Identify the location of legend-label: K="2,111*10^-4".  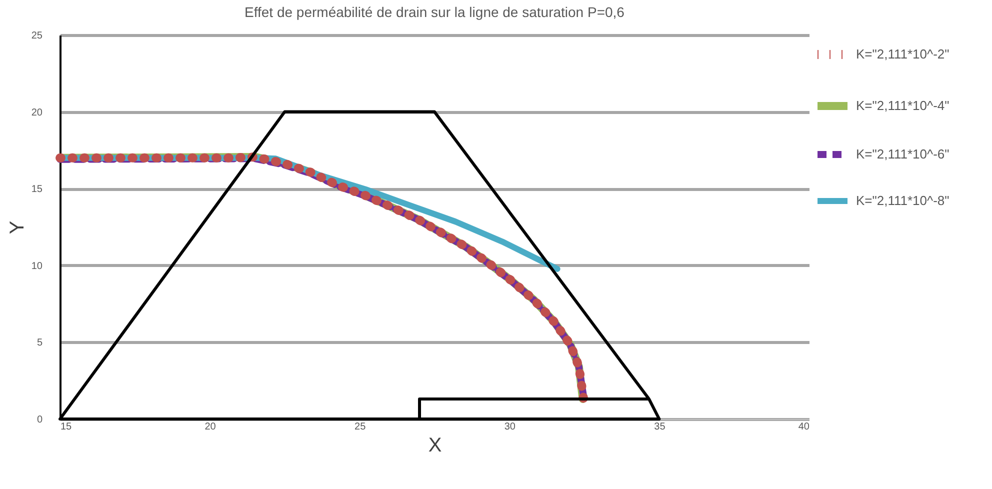
(903, 105).